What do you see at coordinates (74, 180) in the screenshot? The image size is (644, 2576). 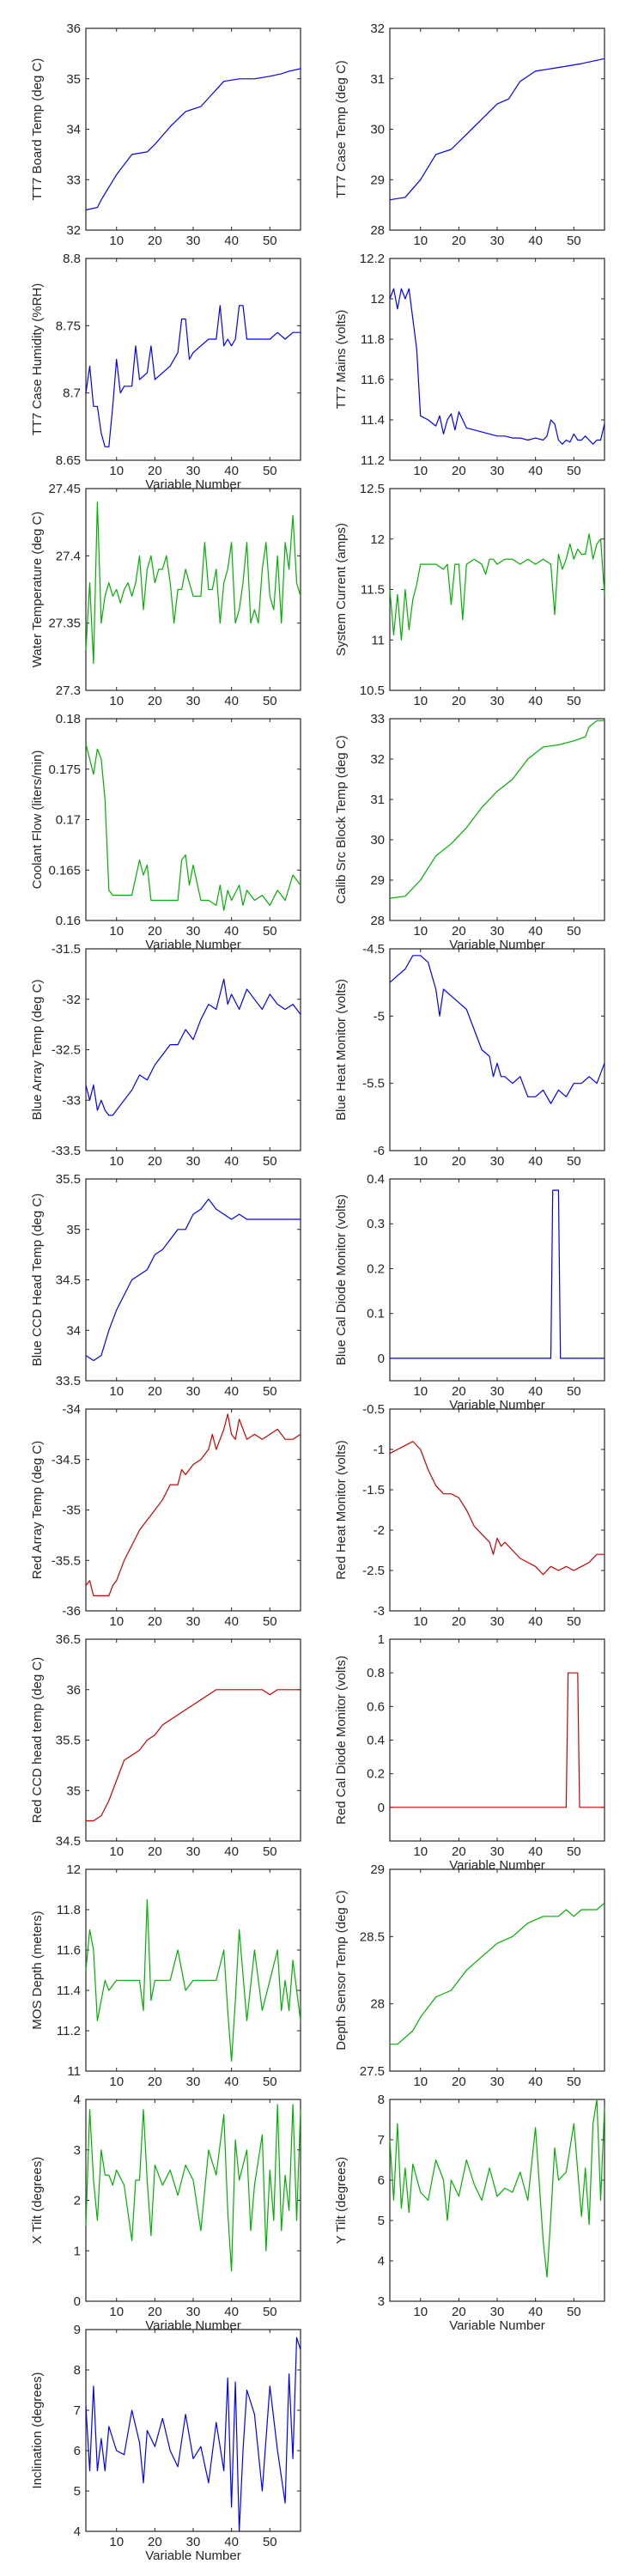 I see `y-tick-label: 33` at bounding box center [74, 180].